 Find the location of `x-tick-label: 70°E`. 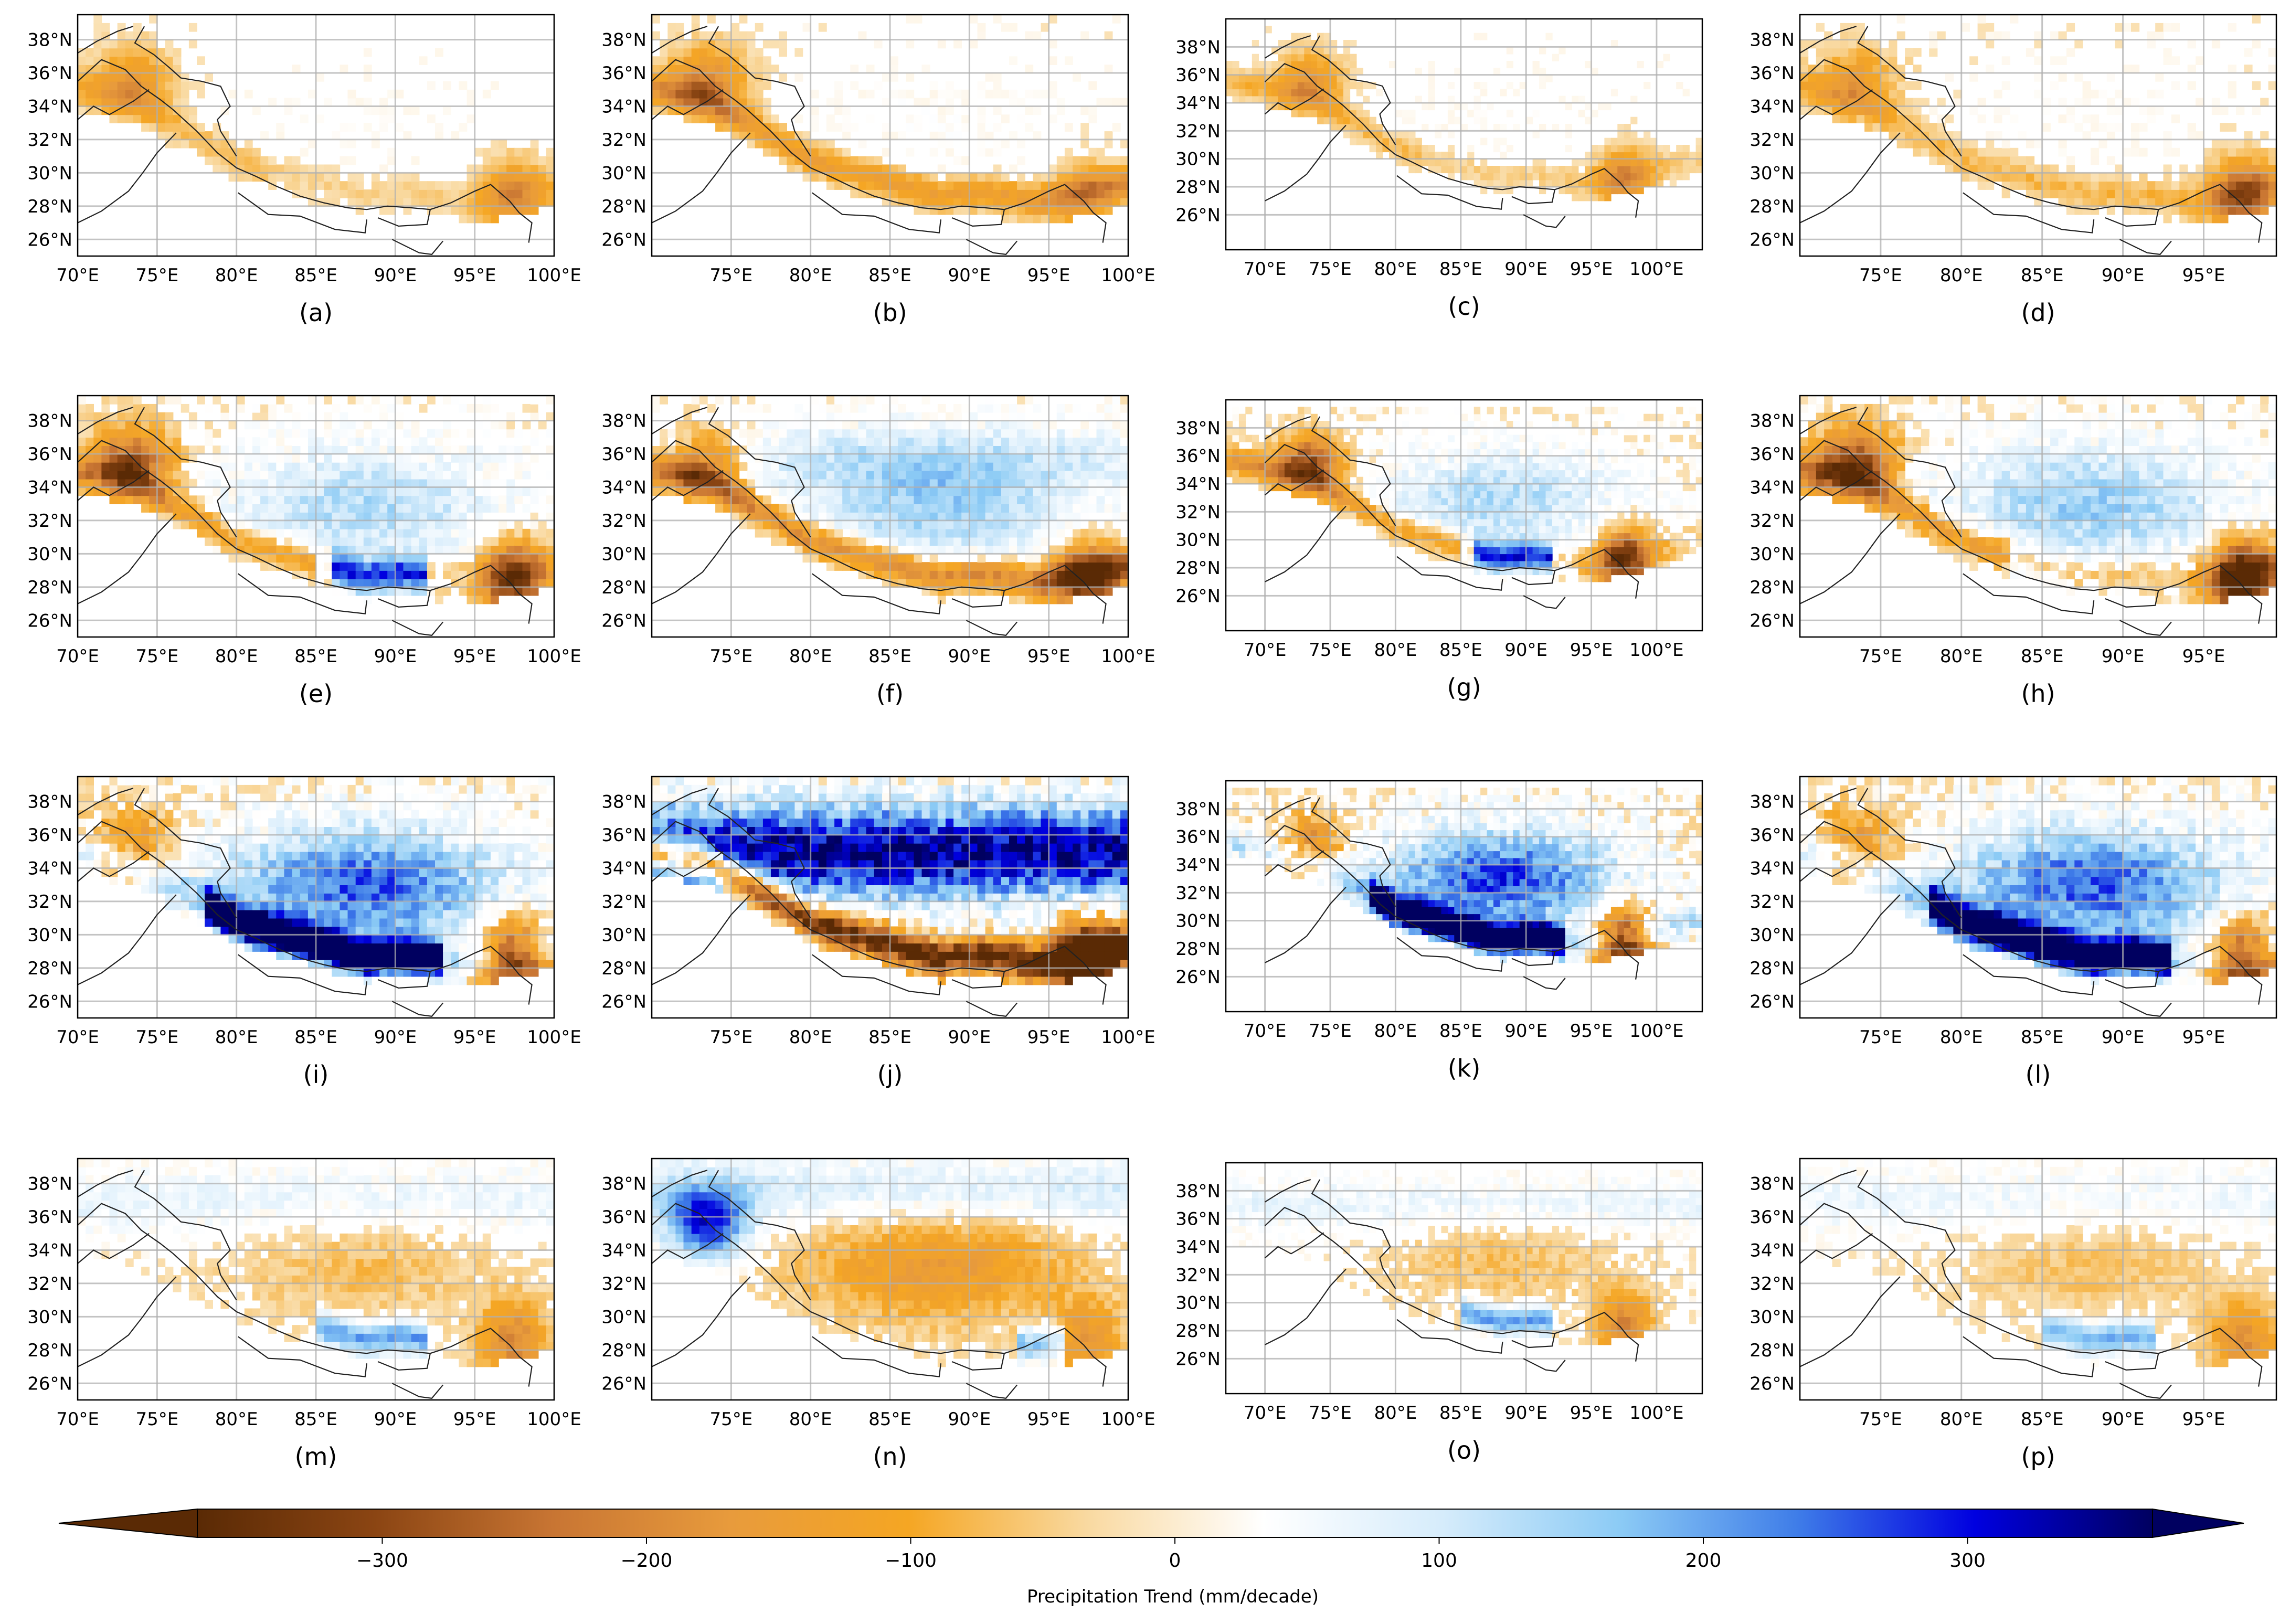

x-tick-label: 70°E is located at coordinates (1265, 270).